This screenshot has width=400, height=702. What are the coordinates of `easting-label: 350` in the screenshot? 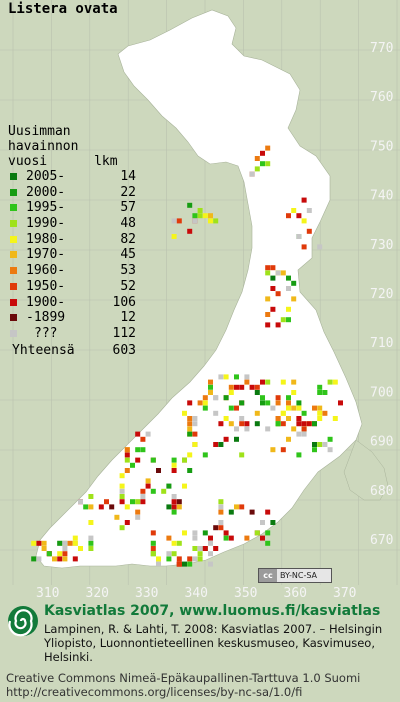 It's located at (245, 593).